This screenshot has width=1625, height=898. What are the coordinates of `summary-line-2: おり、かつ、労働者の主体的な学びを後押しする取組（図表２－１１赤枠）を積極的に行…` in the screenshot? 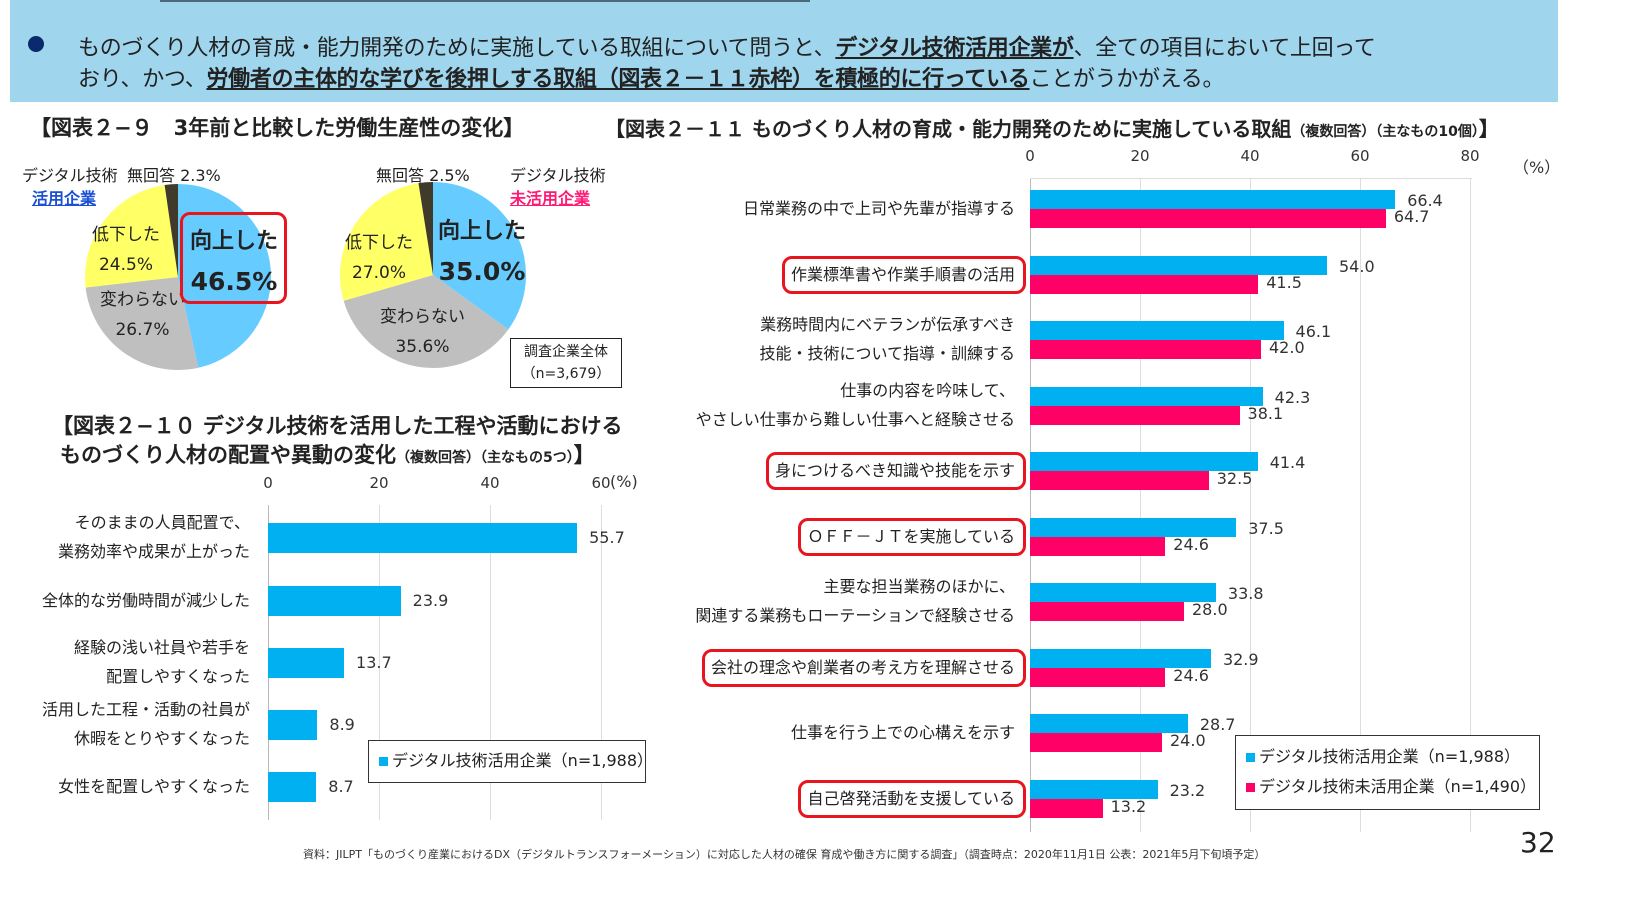 It's located at (651, 79).